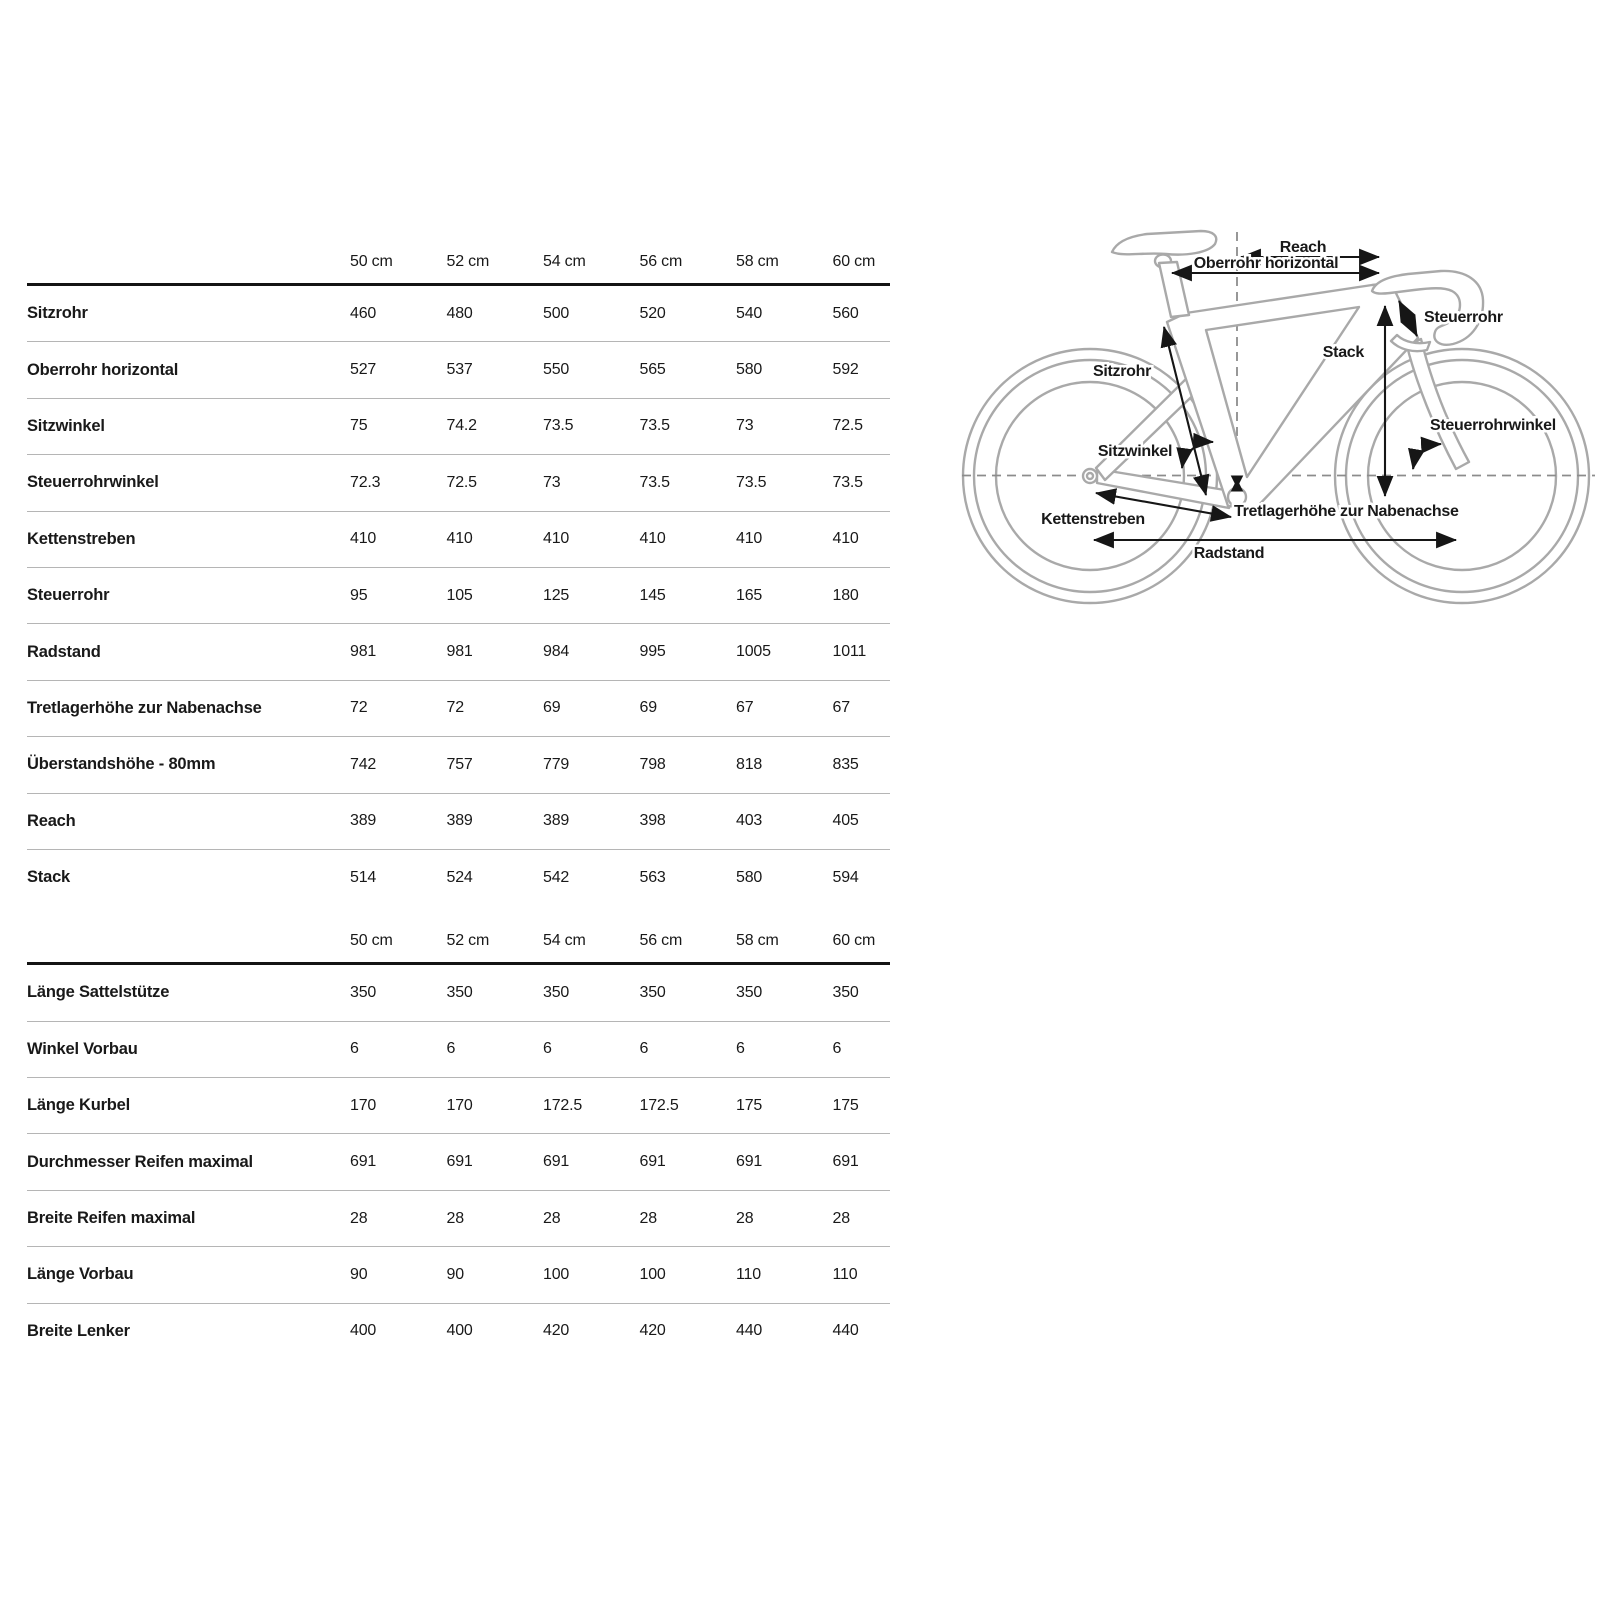 Image resolution: width=1600 pixels, height=1600 pixels. What do you see at coordinates (845, 1274) in the screenshot?
I see `value-cell: 110` at bounding box center [845, 1274].